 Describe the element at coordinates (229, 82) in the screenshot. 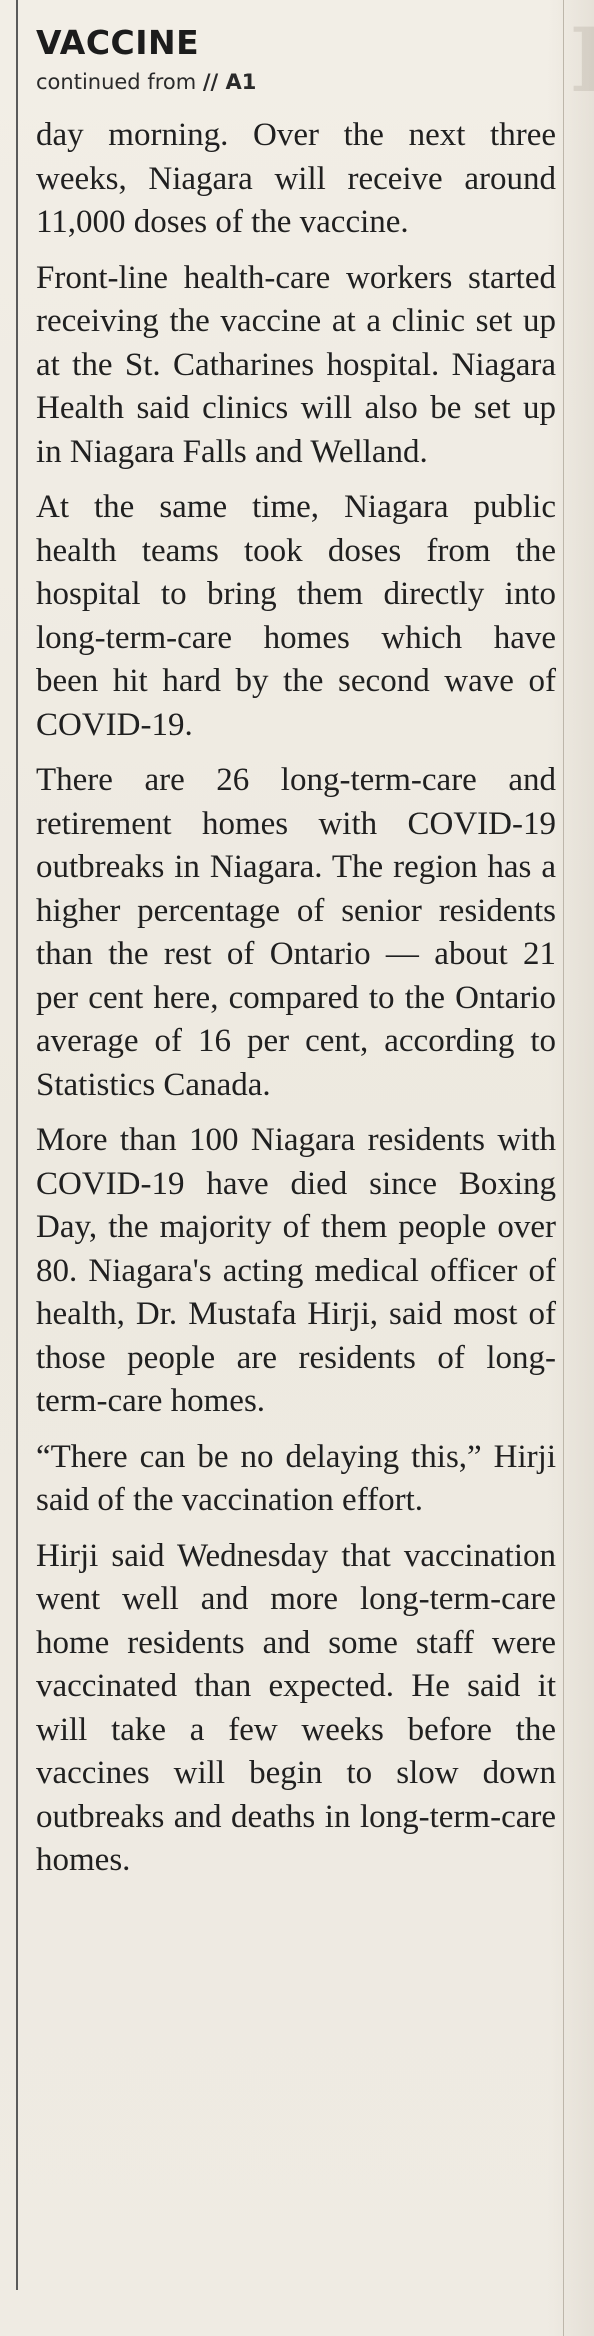

I see `jump-line-reference: // A1` at that location.